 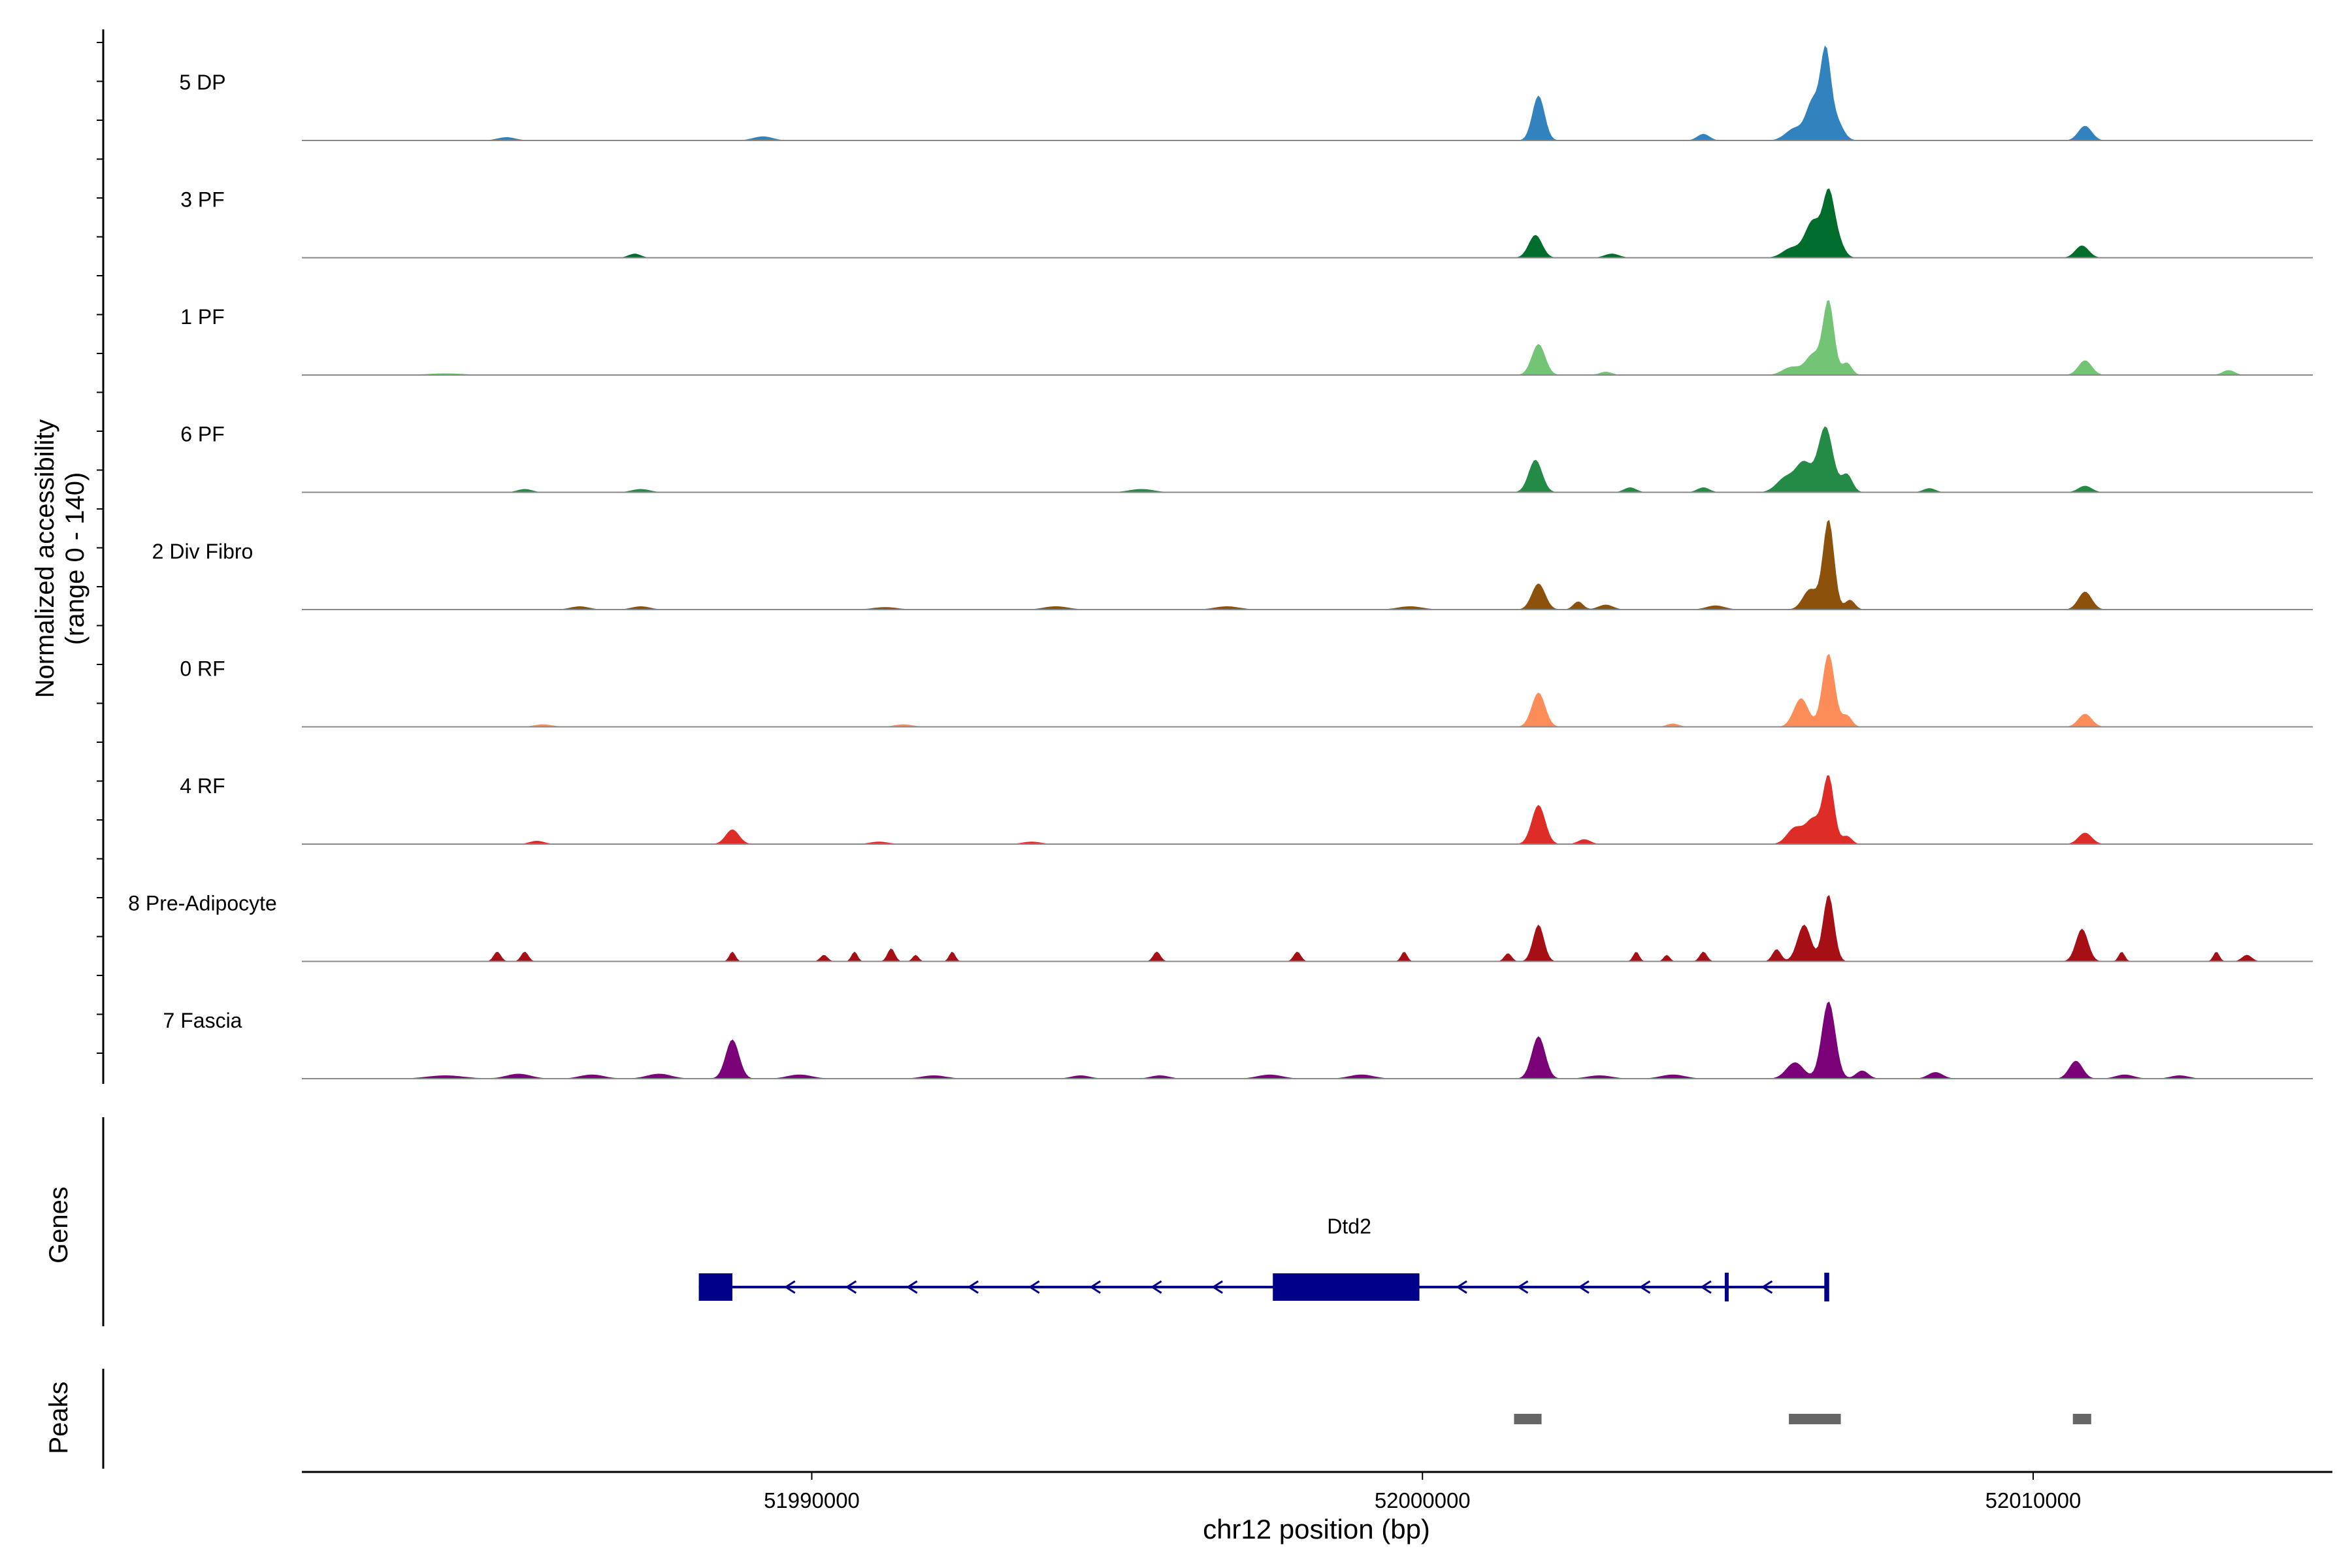 I want to click on track-0-rf: 0 RF, so click(x=1256, y=690).